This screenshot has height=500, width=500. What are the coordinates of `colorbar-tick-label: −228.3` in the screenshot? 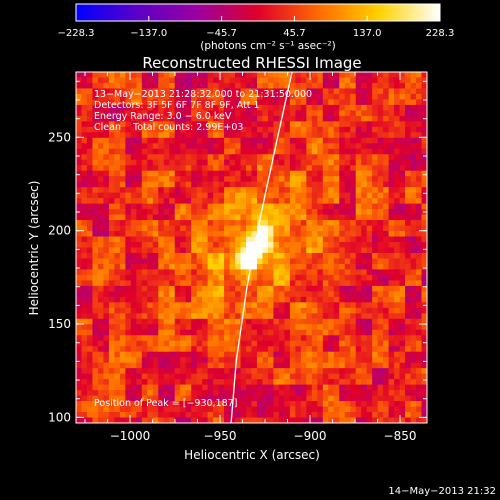 It's located at (75, 33).